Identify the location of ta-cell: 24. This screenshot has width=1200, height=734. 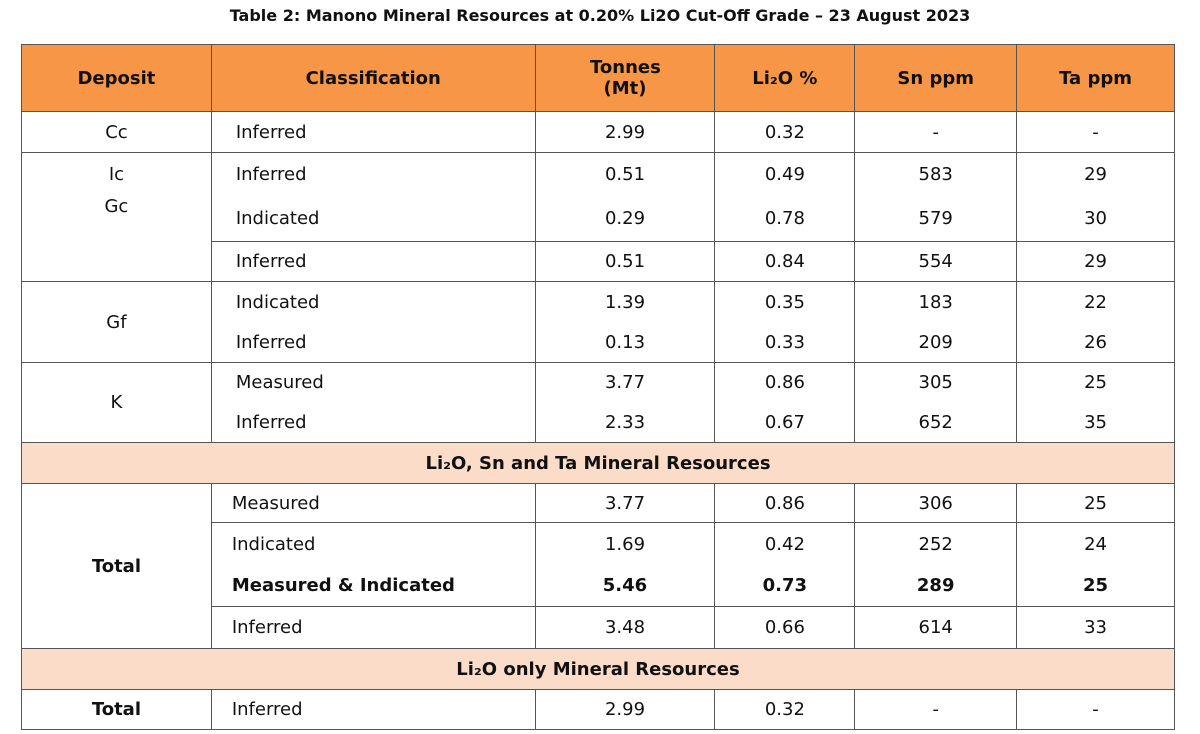
(1095, 544).